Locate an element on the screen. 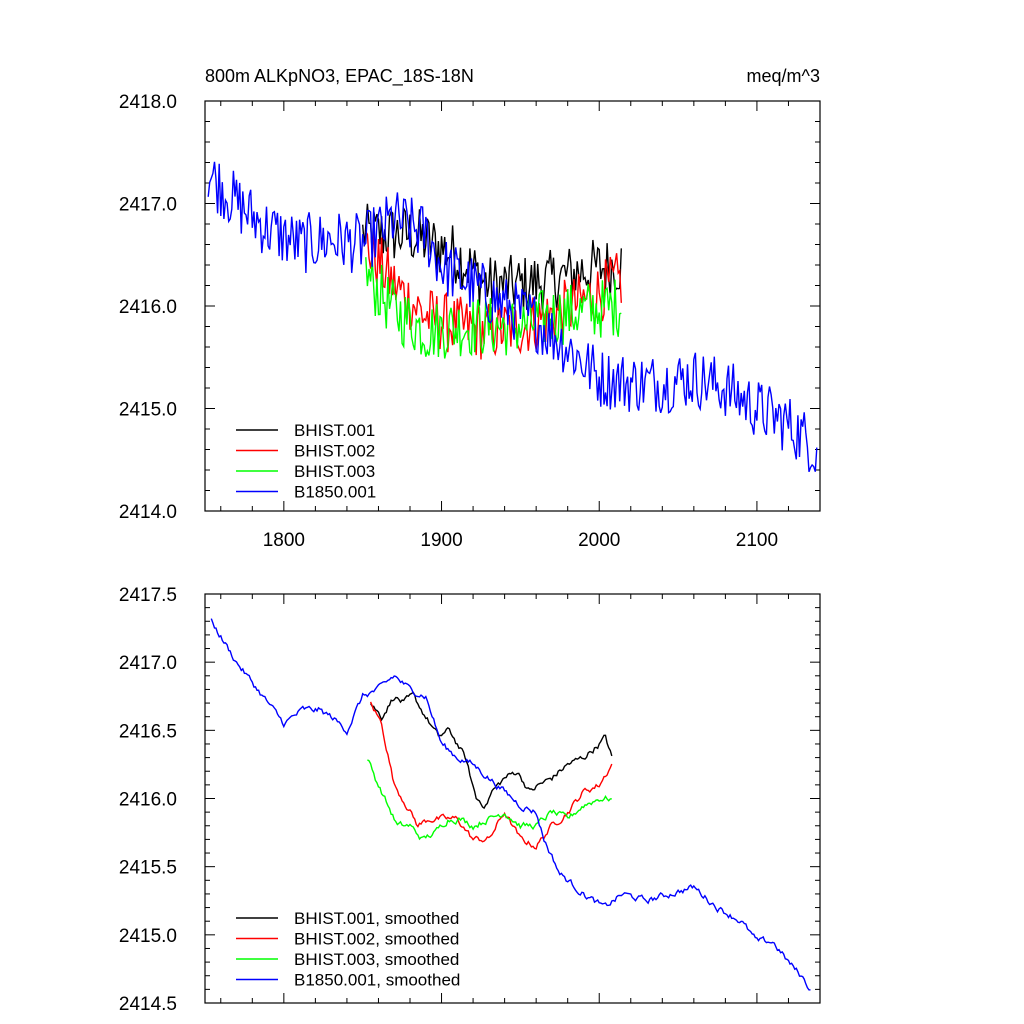 Image resolution: width=1024 pixels, height=1024 pixels. y-tick-label: 2417.5 is located at coordinates (148, 595).